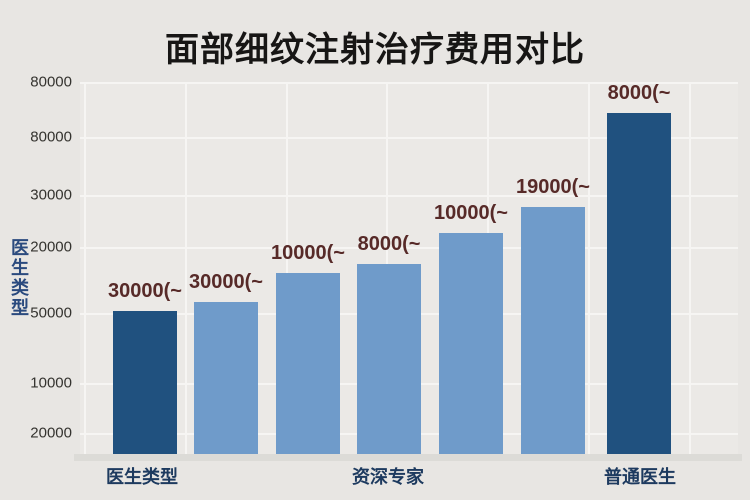 The height and width of the screenshot is (500, 750). What do you see at coordinates (640, 477) in the screenshot?
I see `x-axis-category-label: 普通医生` at bounding box center [640, 477].